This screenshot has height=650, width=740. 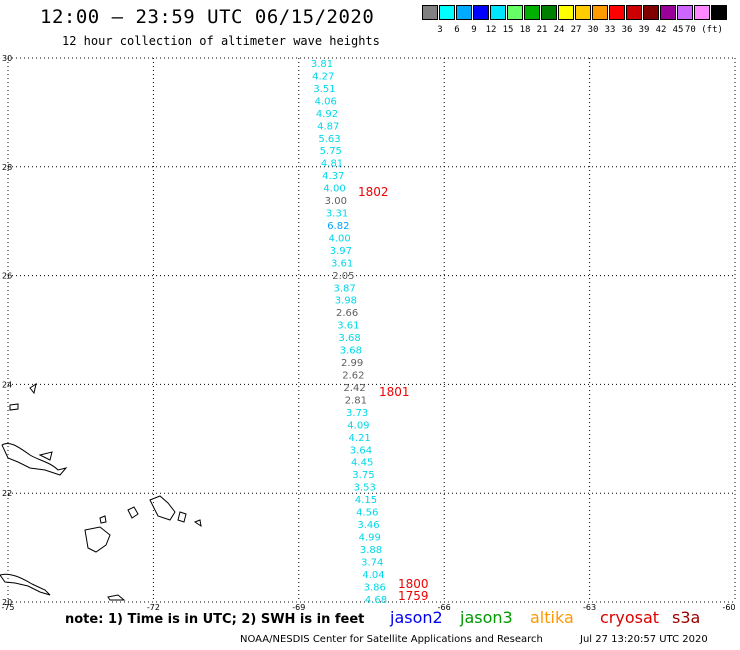 What do you see at coordinates (589, 607) in the screenshot?
I see `lon-tick-label: -63` at bounding box center [589, 607].